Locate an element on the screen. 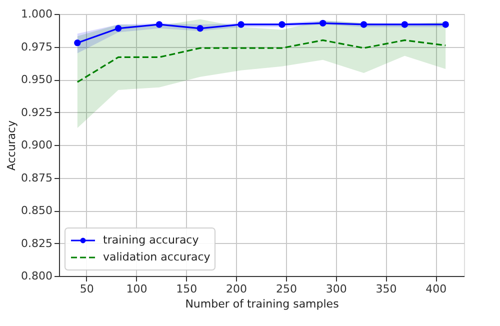  x-tick-label: 50 is located at coordinates (87, 289).